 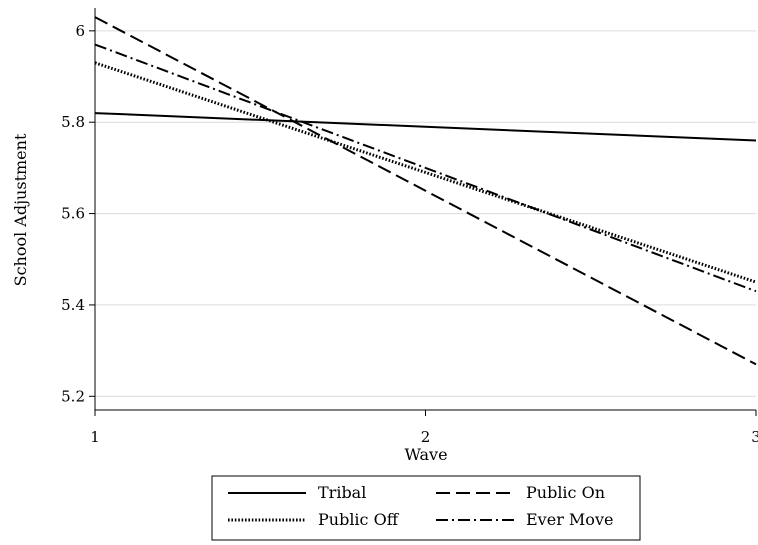 What do you see at coordinates (95, 437) in the screenshot?
I see `x-tick-label: 1` at bounding box center [95, 437].